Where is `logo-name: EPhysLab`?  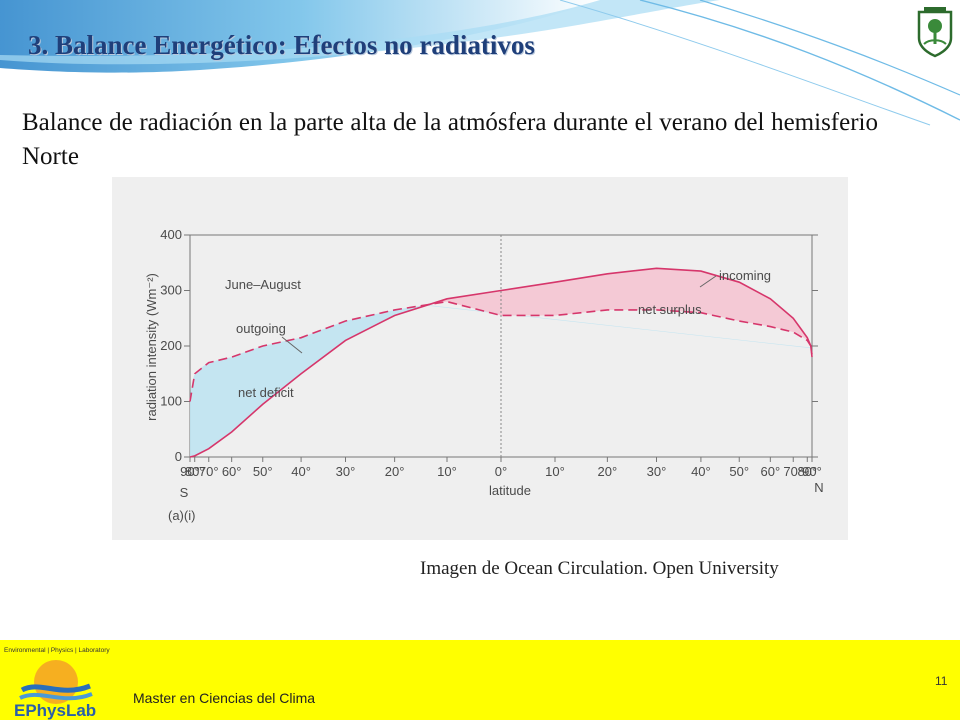 logo-name: EPhysLab is located at coordinates (55, 710).